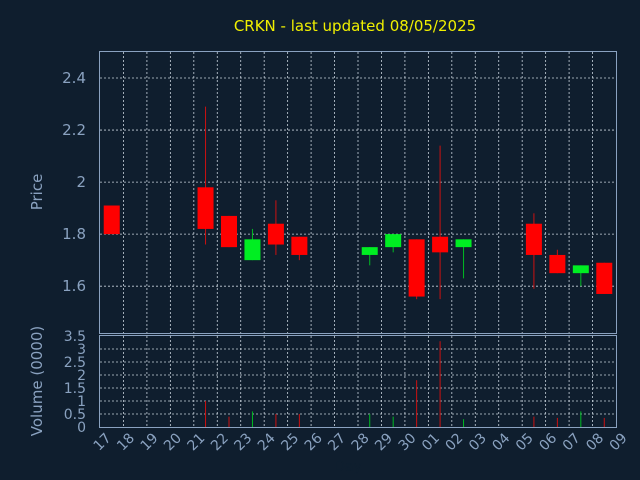  I want to click on x-tick-label: 04, so click(501, 442).